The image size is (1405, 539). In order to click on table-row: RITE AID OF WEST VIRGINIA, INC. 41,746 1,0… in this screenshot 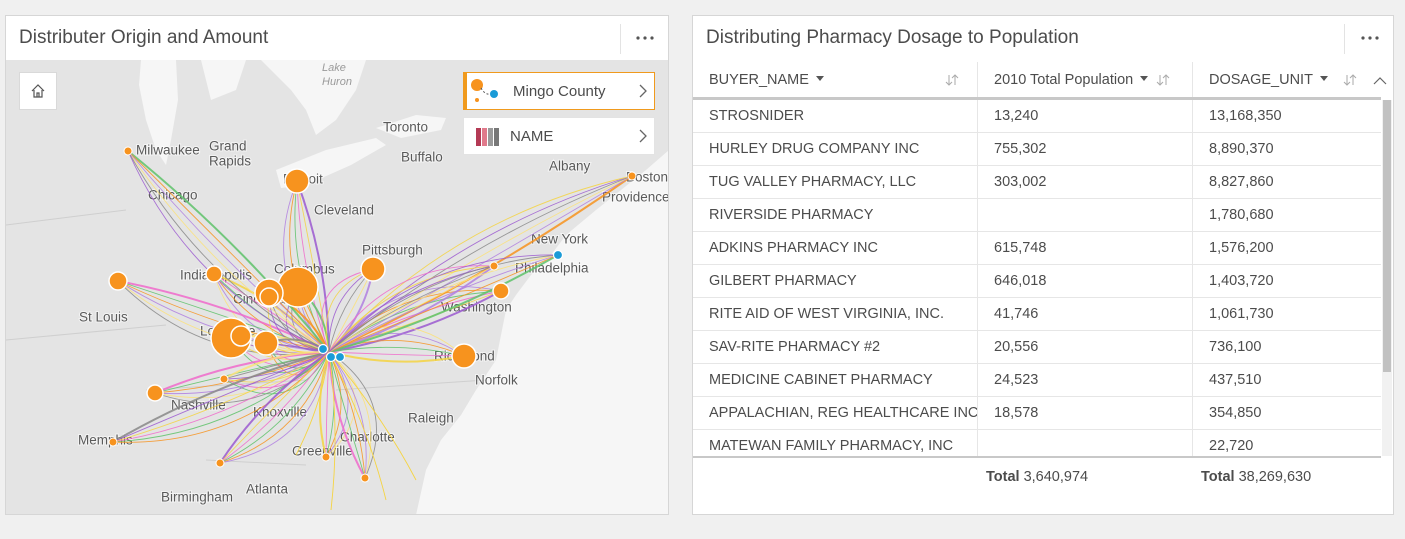, I will do `click(1037, 314)`.